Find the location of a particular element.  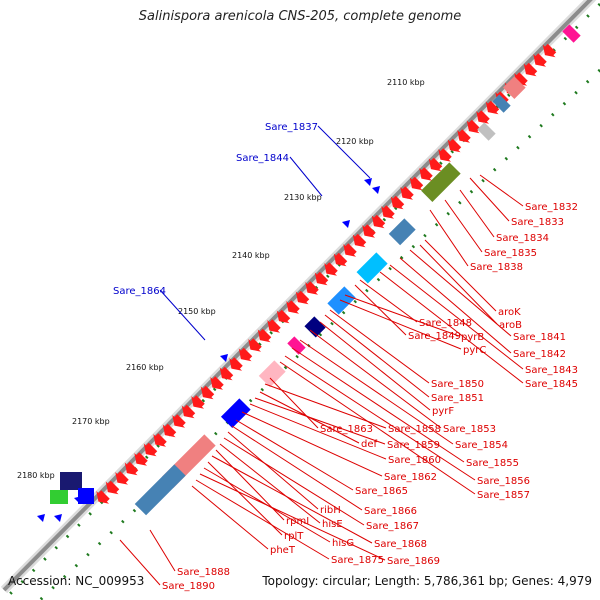

forward-gene-label: Sare_1837 is located at coordinates (291, 127).